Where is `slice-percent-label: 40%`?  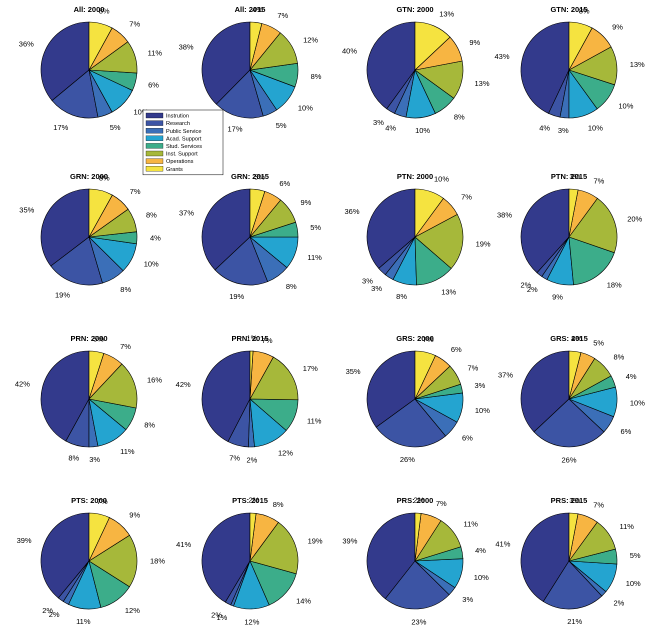
slice-percent-label: 40% is located at coordinates (349, 51).